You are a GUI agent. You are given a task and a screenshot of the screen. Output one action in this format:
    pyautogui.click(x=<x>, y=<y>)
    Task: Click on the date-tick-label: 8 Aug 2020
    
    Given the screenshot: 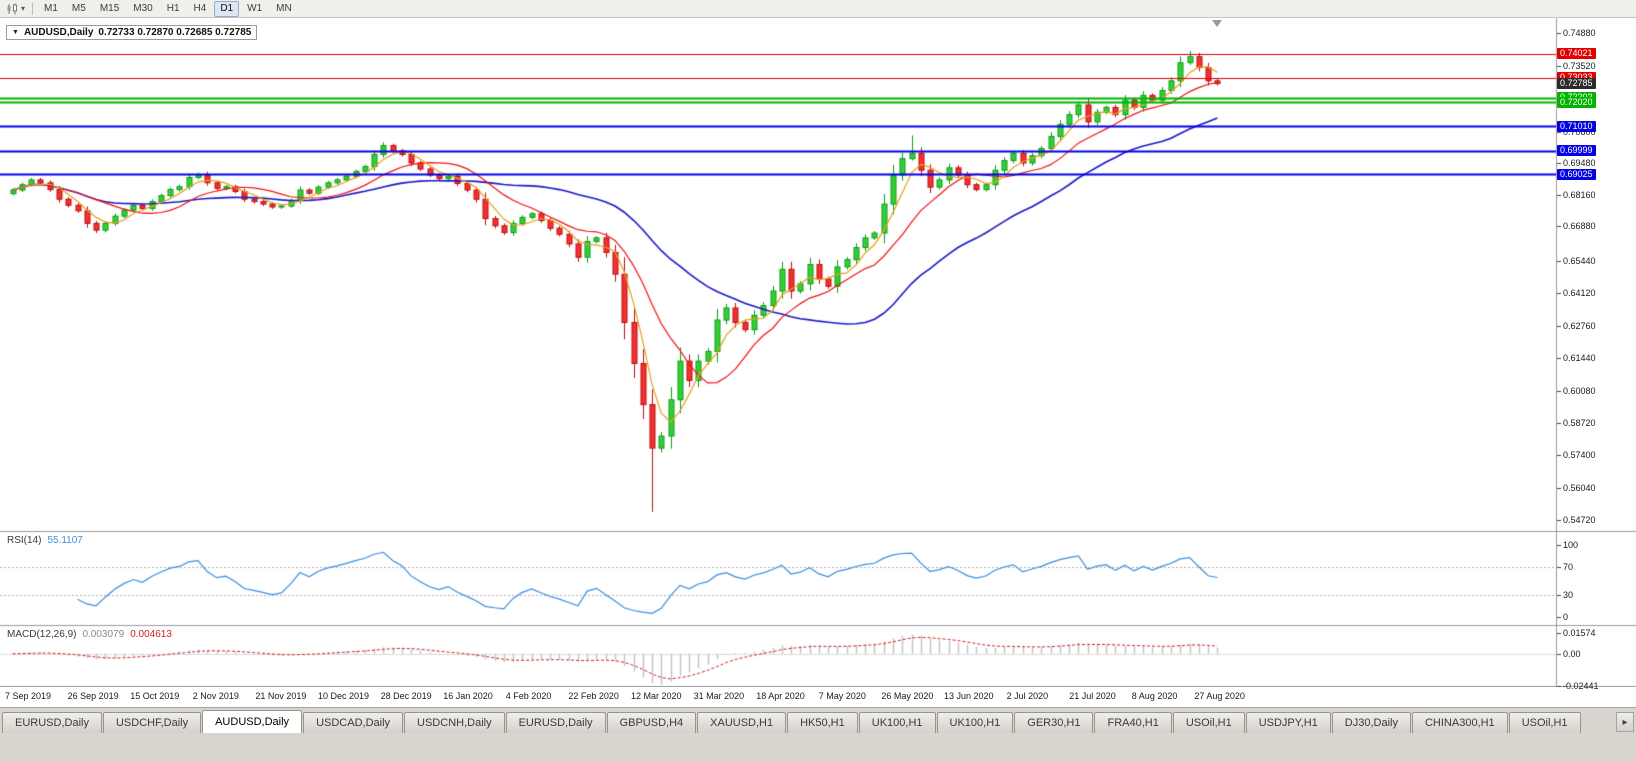 What is the action you would take?
    pyautogui.click(x=1154, y=696)
    